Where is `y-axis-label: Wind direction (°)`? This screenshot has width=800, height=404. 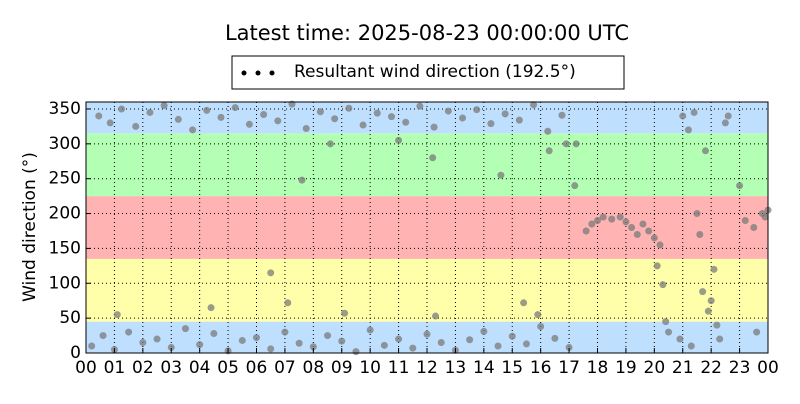
y-axis-label: Wind direction (°) is located at coordinates (30, 227).